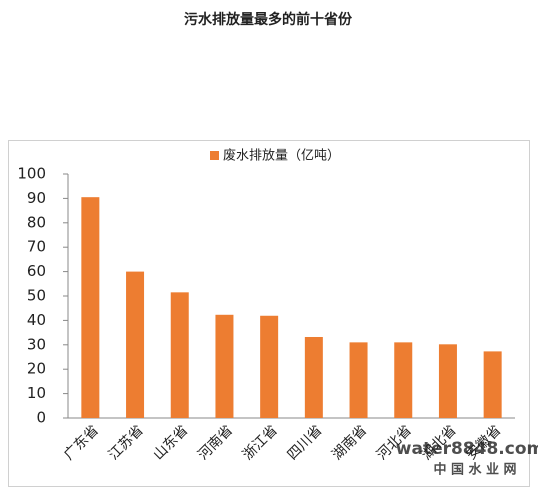  Describe the element at coordinates (36, 344) in the screenshot. I see `y-tick-label: 30` at that location.